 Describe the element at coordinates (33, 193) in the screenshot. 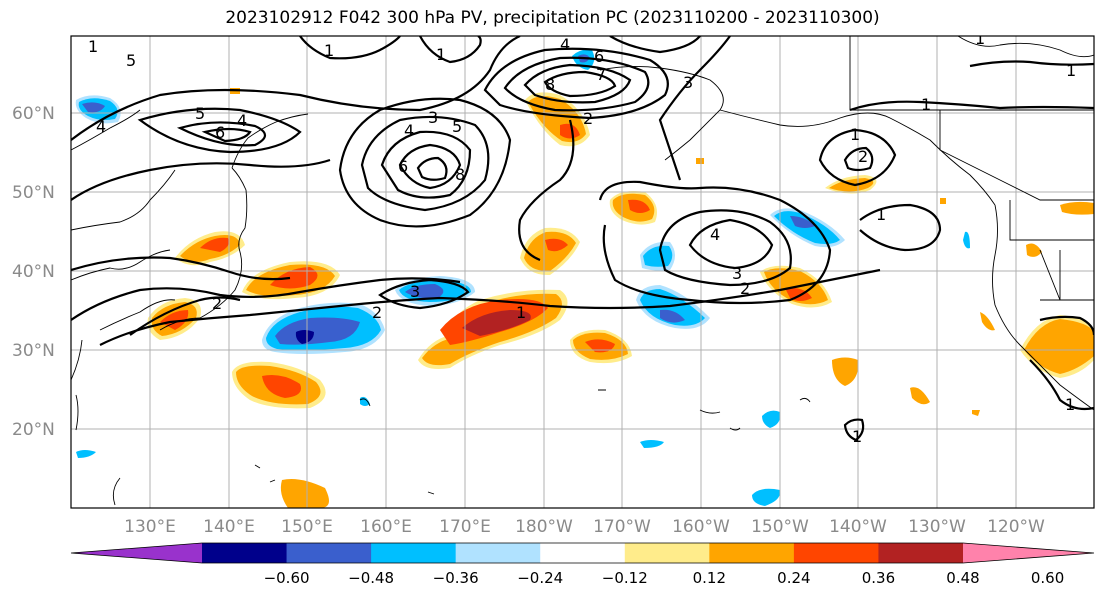

I see `lat-label: 50°N` at that location.